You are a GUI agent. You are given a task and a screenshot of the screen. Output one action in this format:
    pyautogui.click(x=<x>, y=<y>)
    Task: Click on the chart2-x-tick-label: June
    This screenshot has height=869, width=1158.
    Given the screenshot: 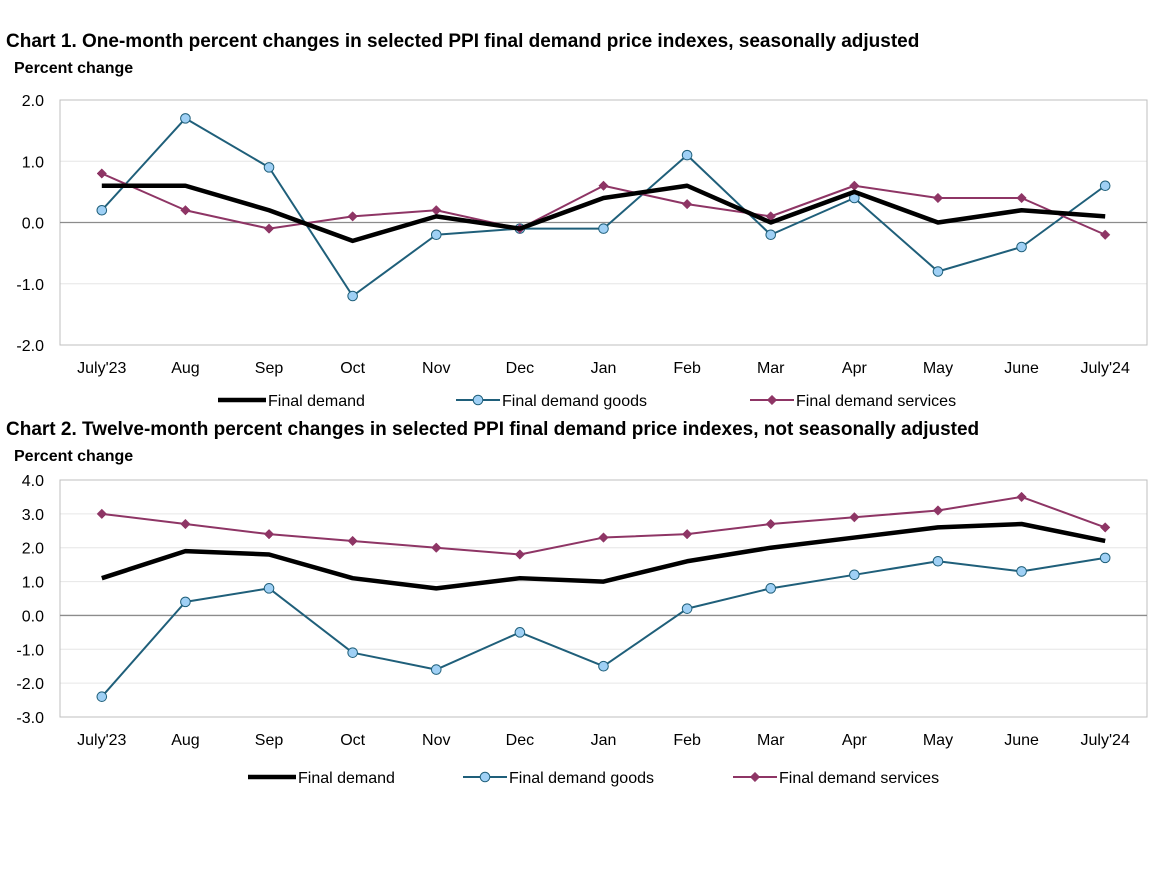 What is the action you would take?
    pyautogui.click(x=1021, y=740)
    